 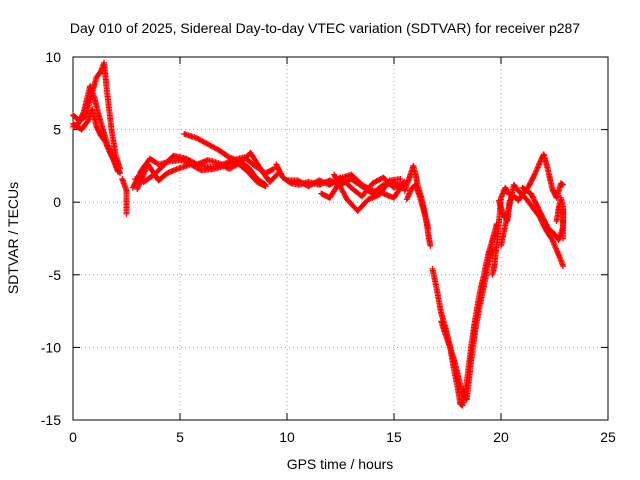 What do you see at coordinates (55, 275) in the screenshot?
I see `y-tick-label: -5` at bounding box center [55, 275].